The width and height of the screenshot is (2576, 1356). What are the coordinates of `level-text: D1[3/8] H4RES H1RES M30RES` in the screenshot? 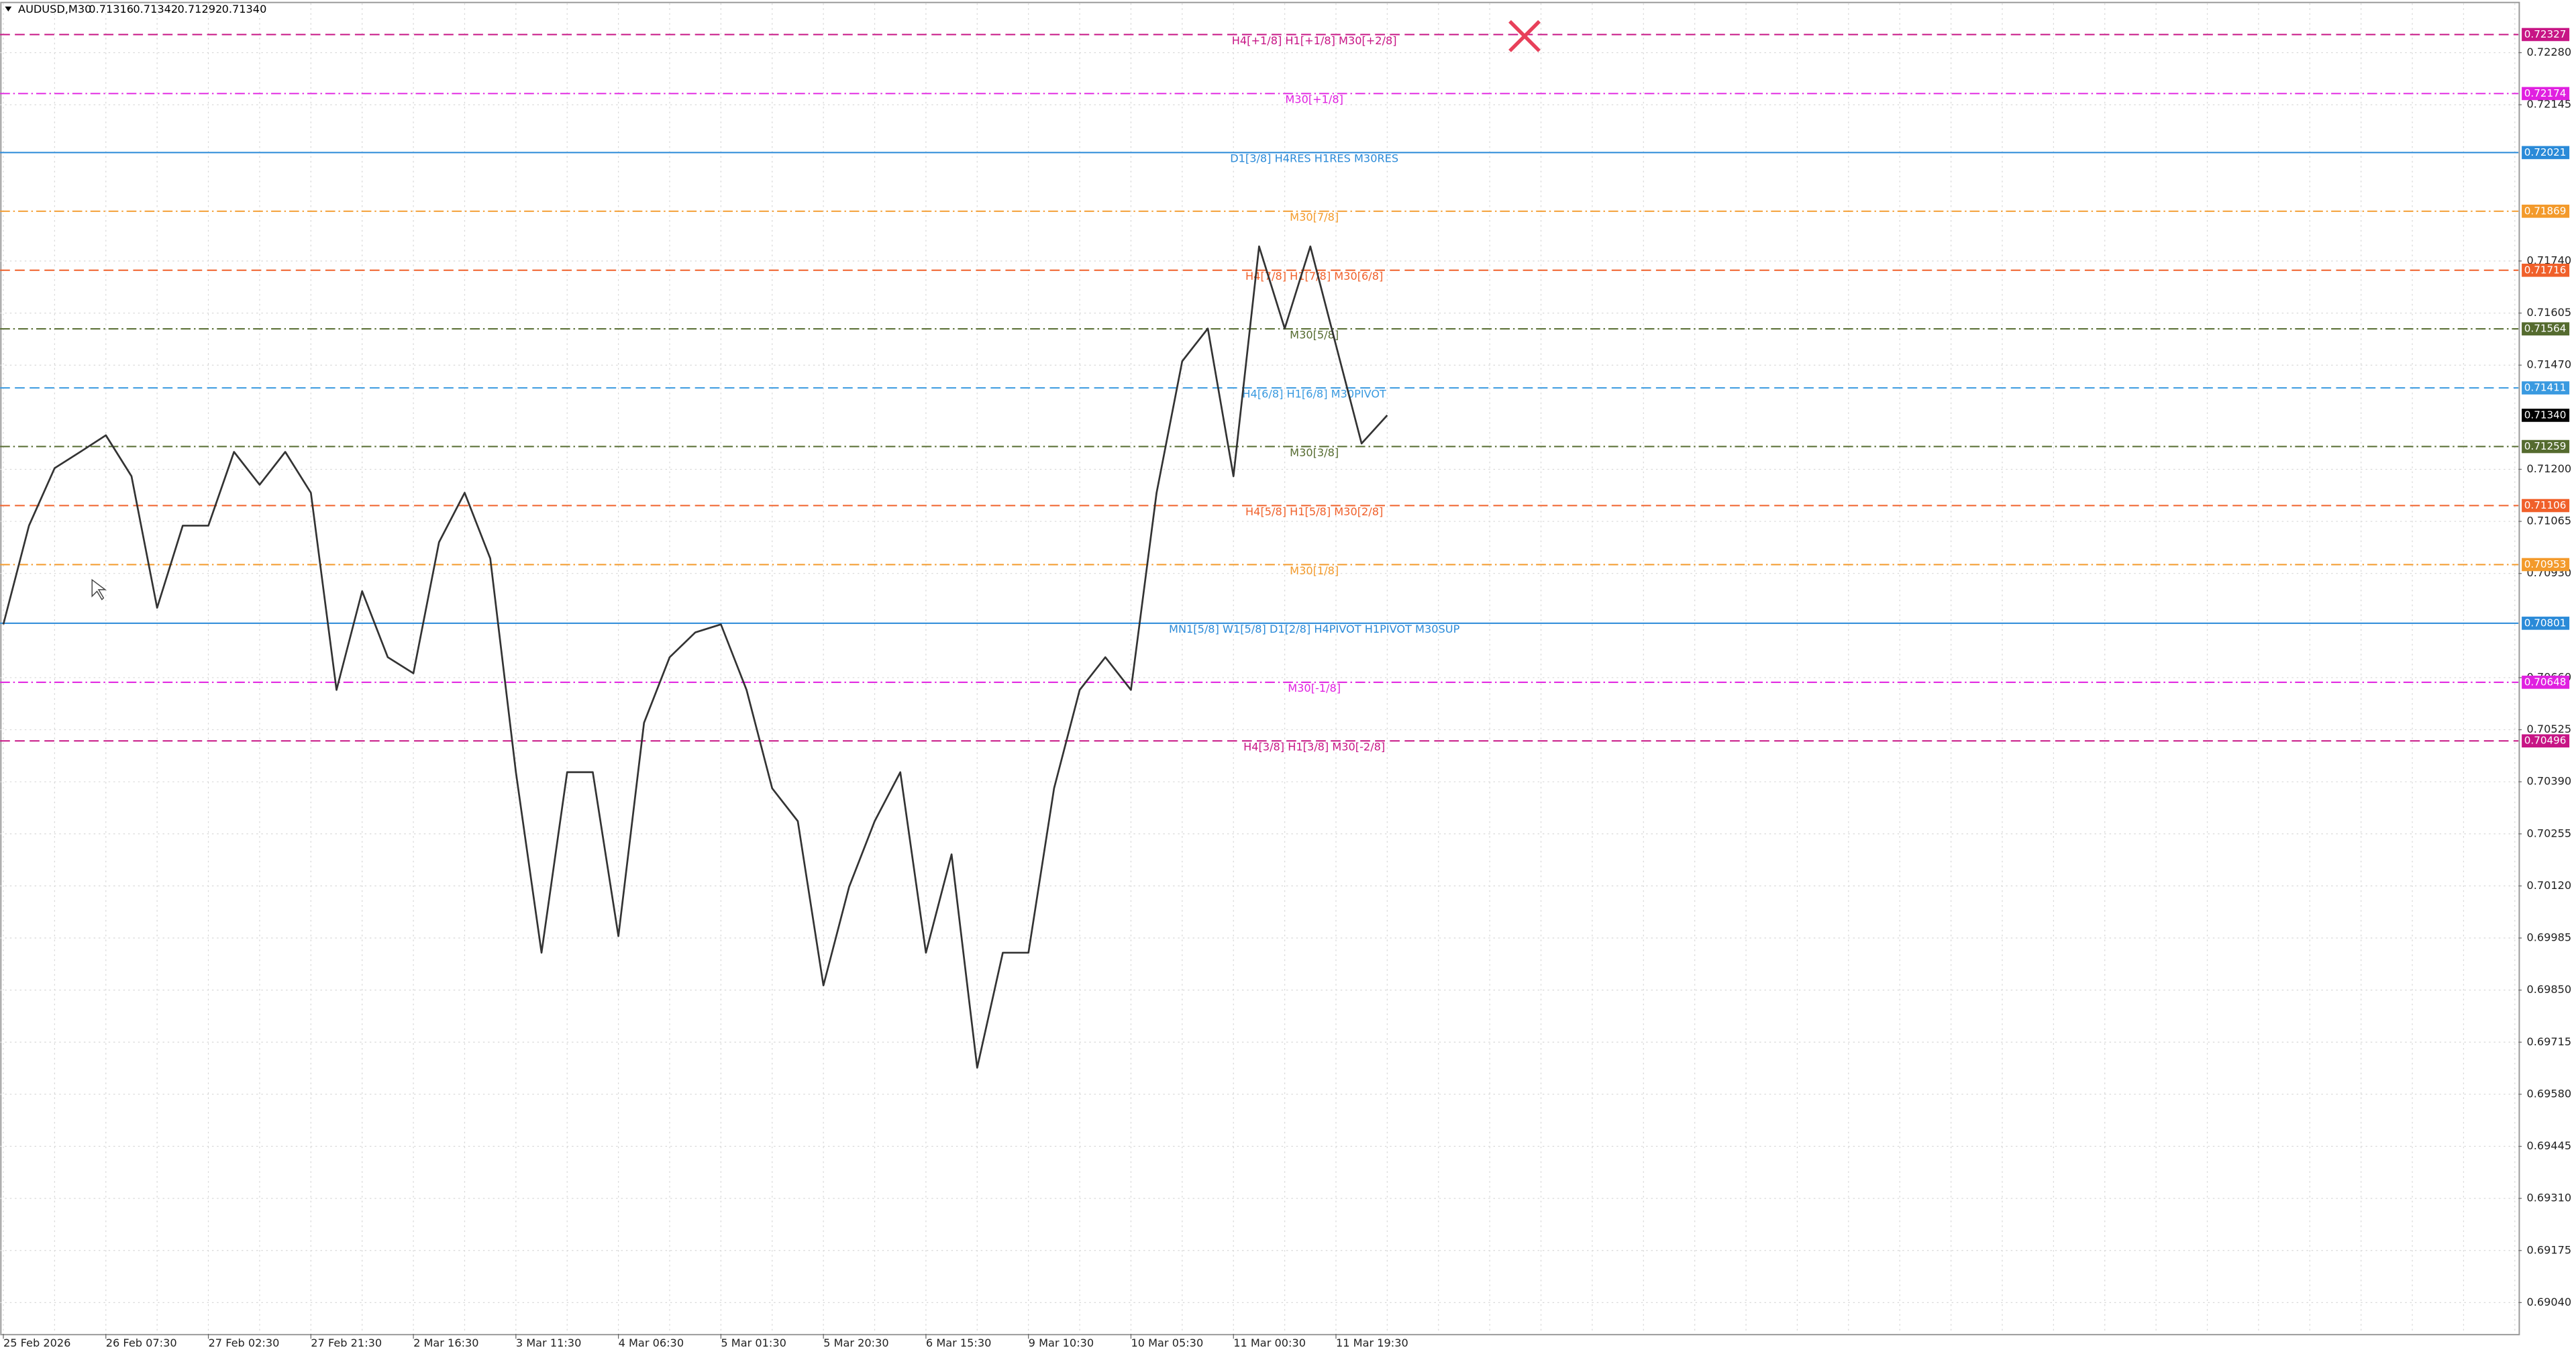 It's located at (1314, 158).